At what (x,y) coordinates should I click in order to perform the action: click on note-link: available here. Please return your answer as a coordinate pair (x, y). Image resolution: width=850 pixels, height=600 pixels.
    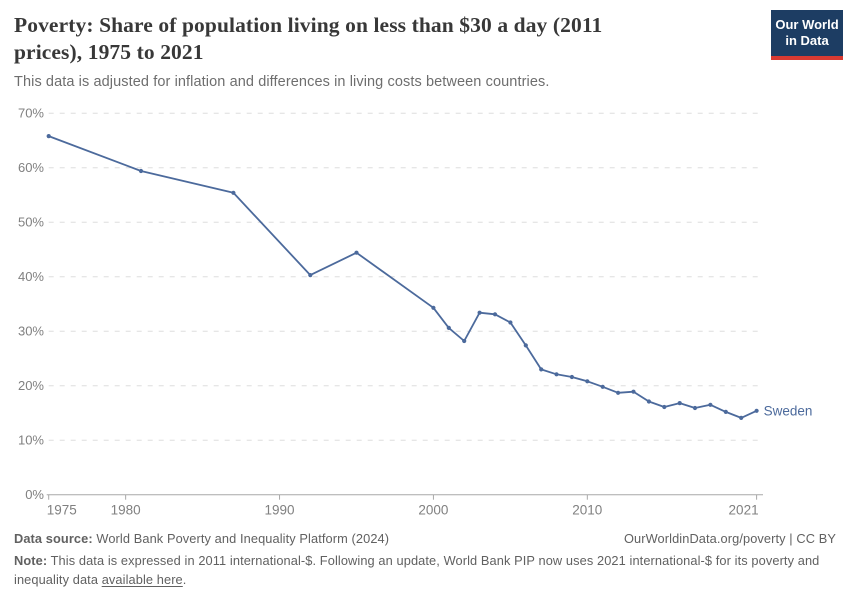
    Looking at the image, I should click on (142, 579).